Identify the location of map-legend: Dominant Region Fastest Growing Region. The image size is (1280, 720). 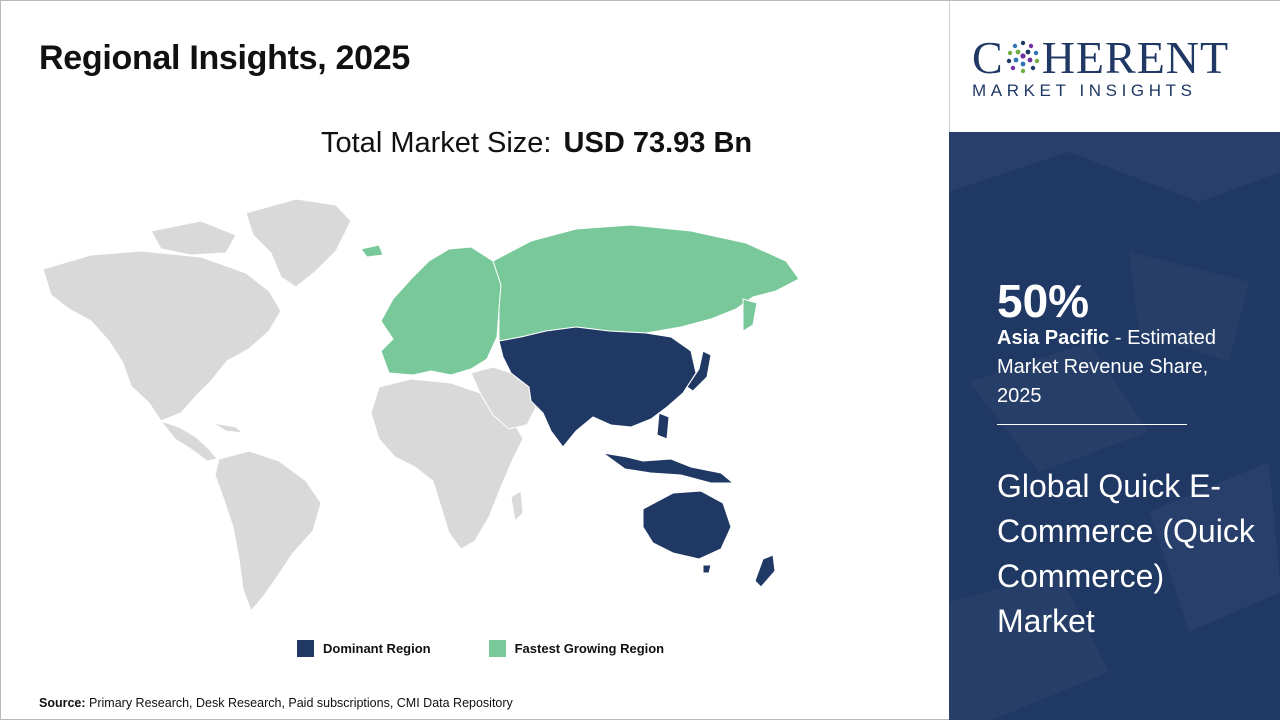
(509, 648).